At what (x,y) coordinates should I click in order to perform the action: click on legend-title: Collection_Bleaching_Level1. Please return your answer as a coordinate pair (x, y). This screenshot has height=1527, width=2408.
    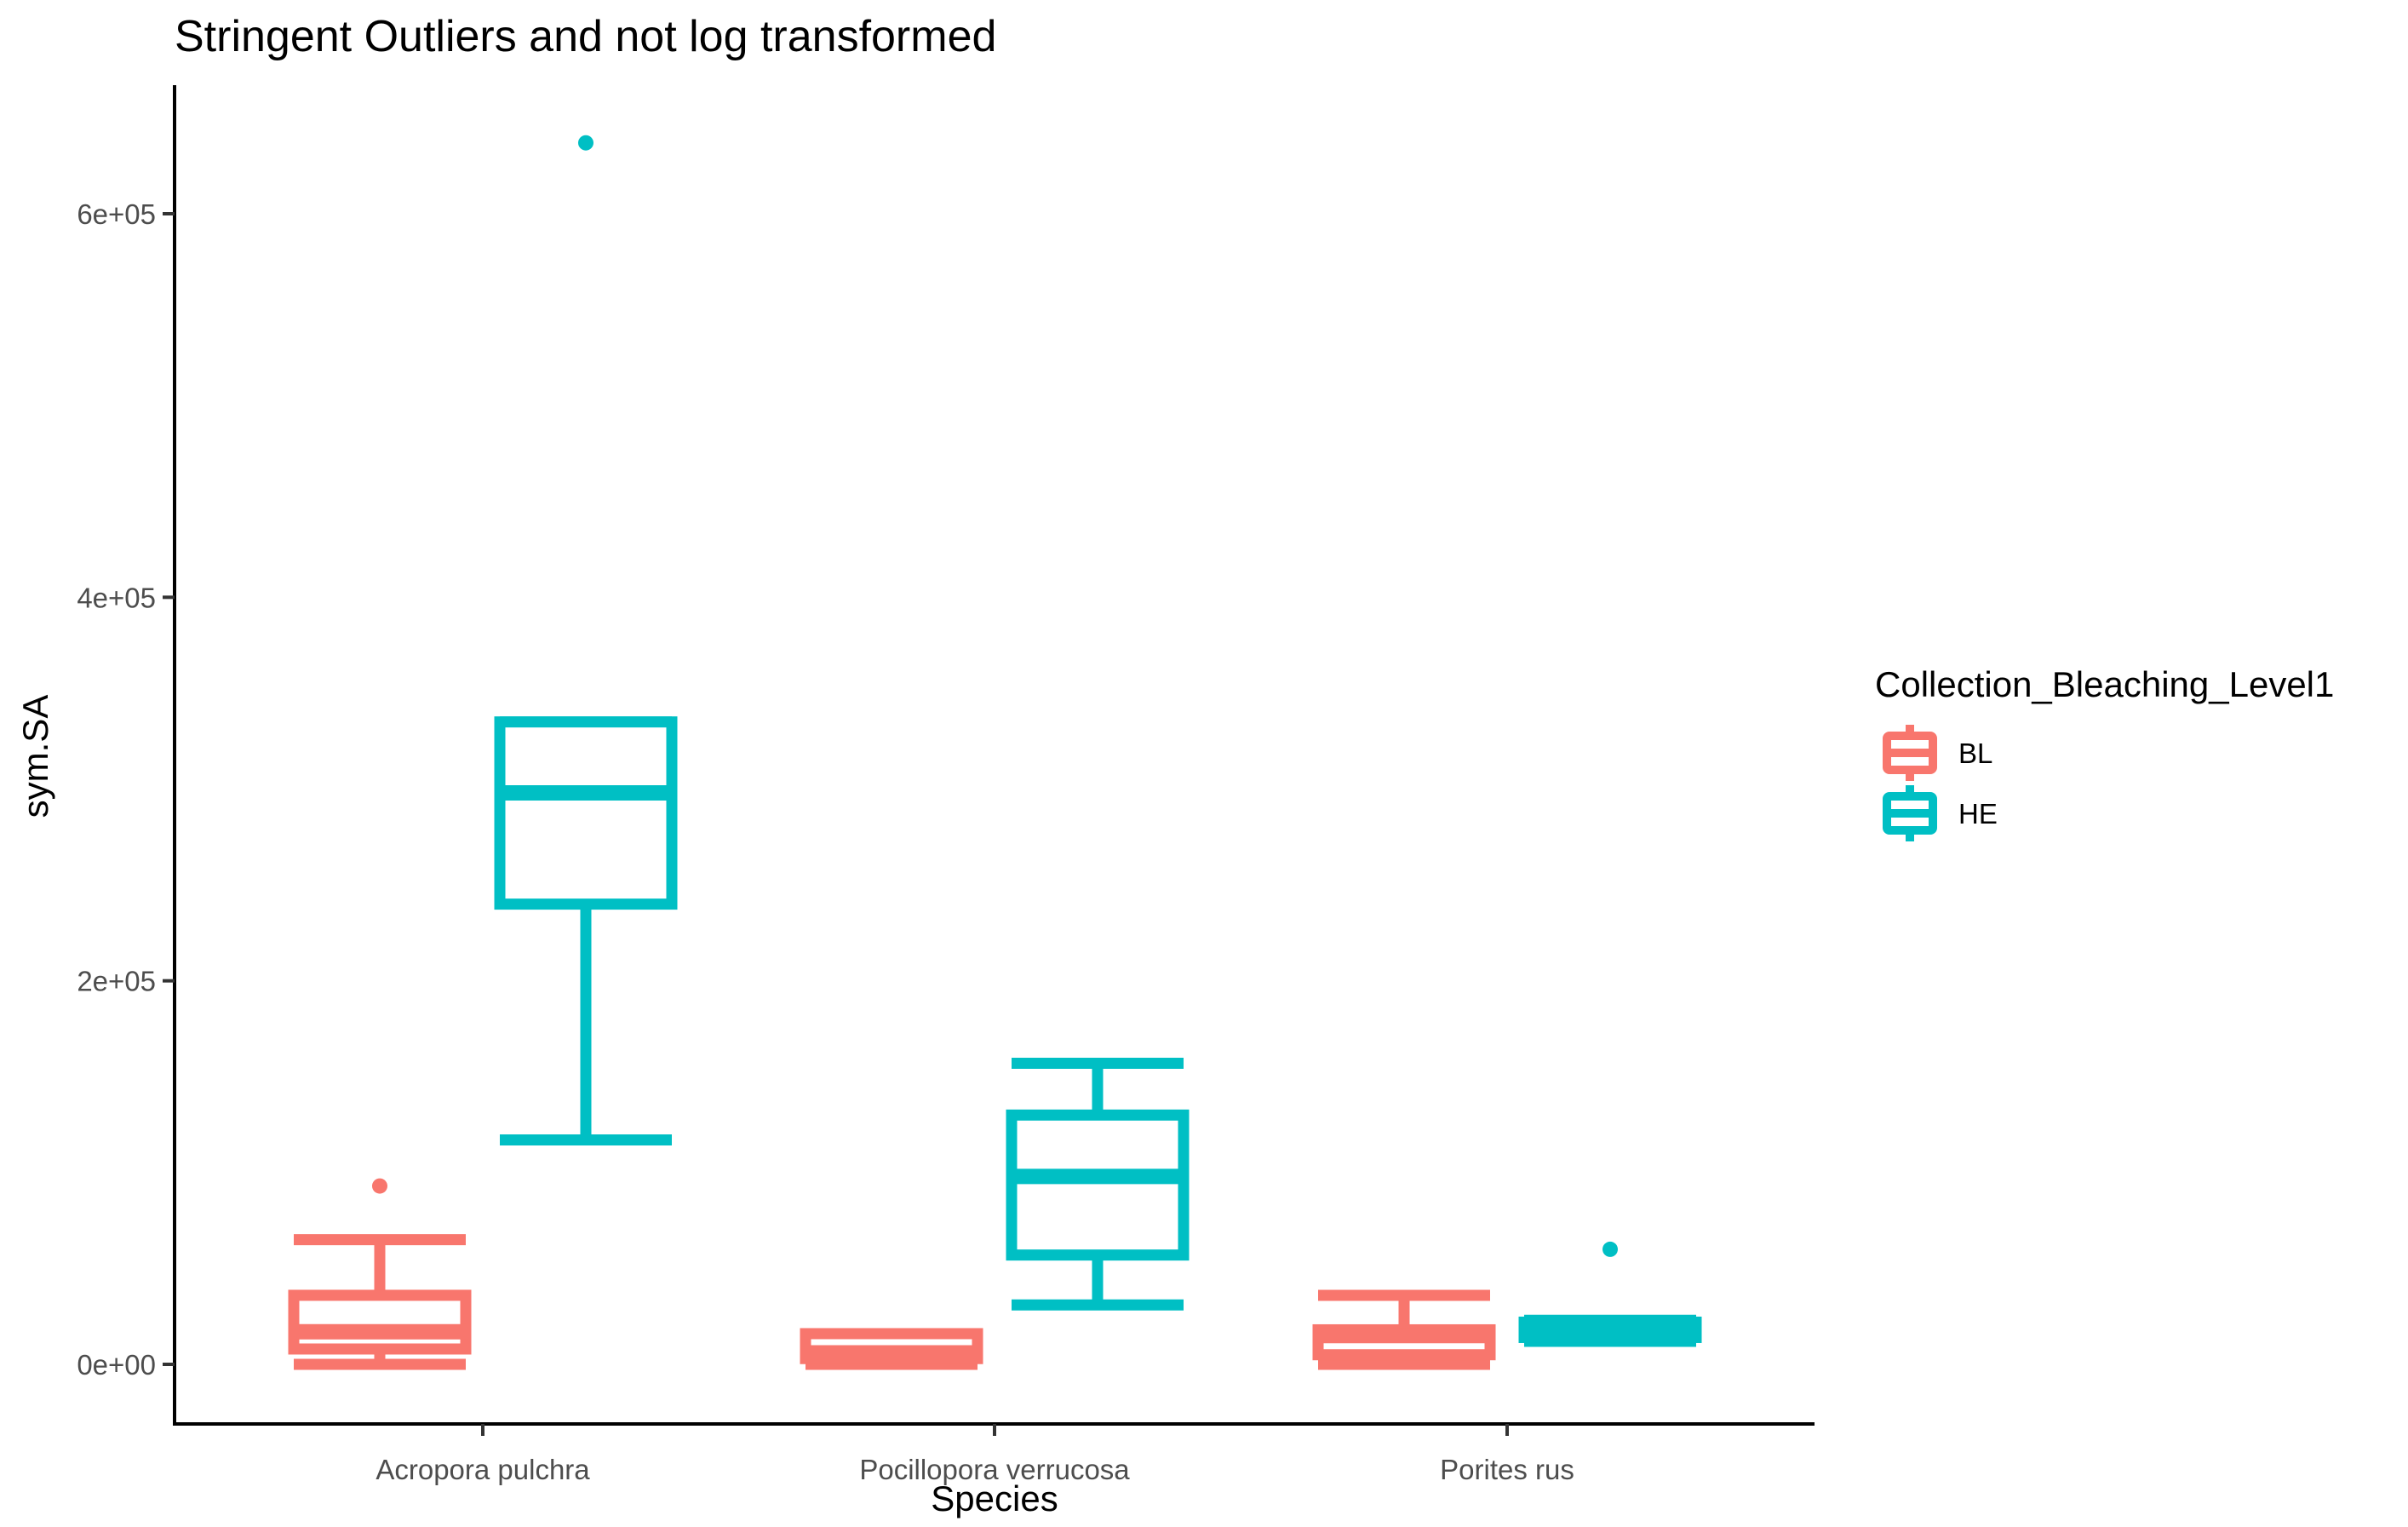
    Looking at the image, I should click on (2104, 684).